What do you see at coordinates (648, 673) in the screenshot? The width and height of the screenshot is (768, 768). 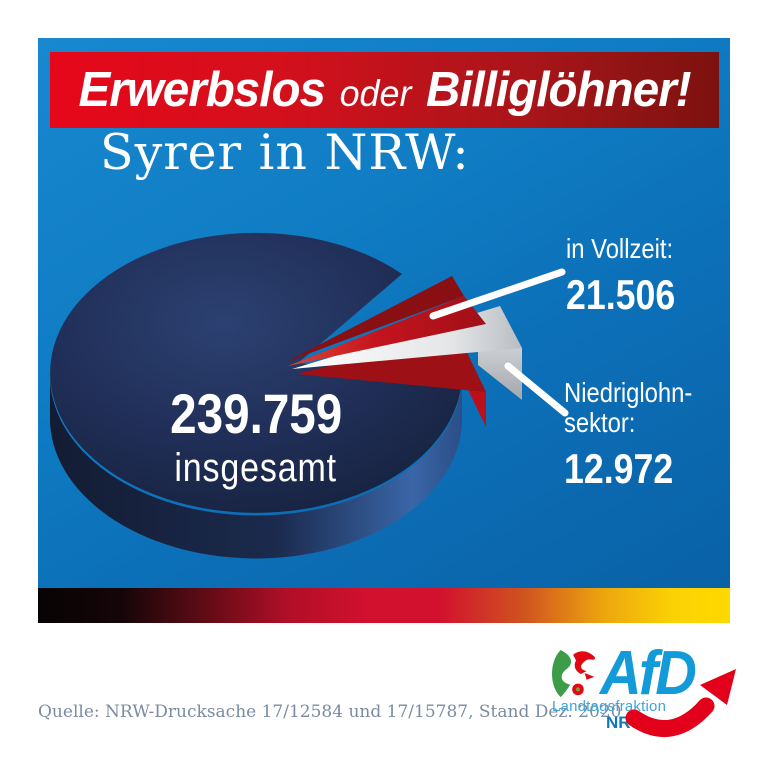 I see `afd-wordmark: AfD` at bounding box center [648, 673].